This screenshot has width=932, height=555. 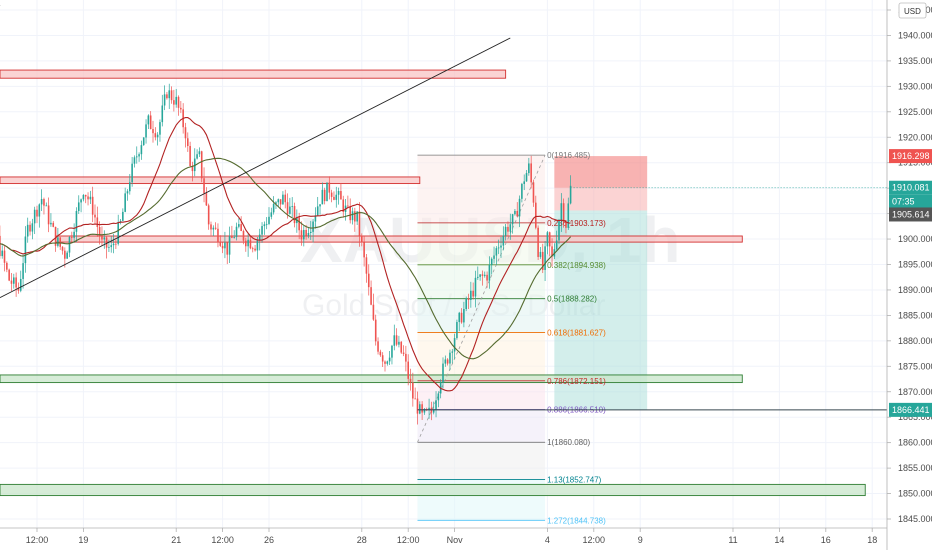 I want to click on currency-selector: USD, so click(x=912, y=10).